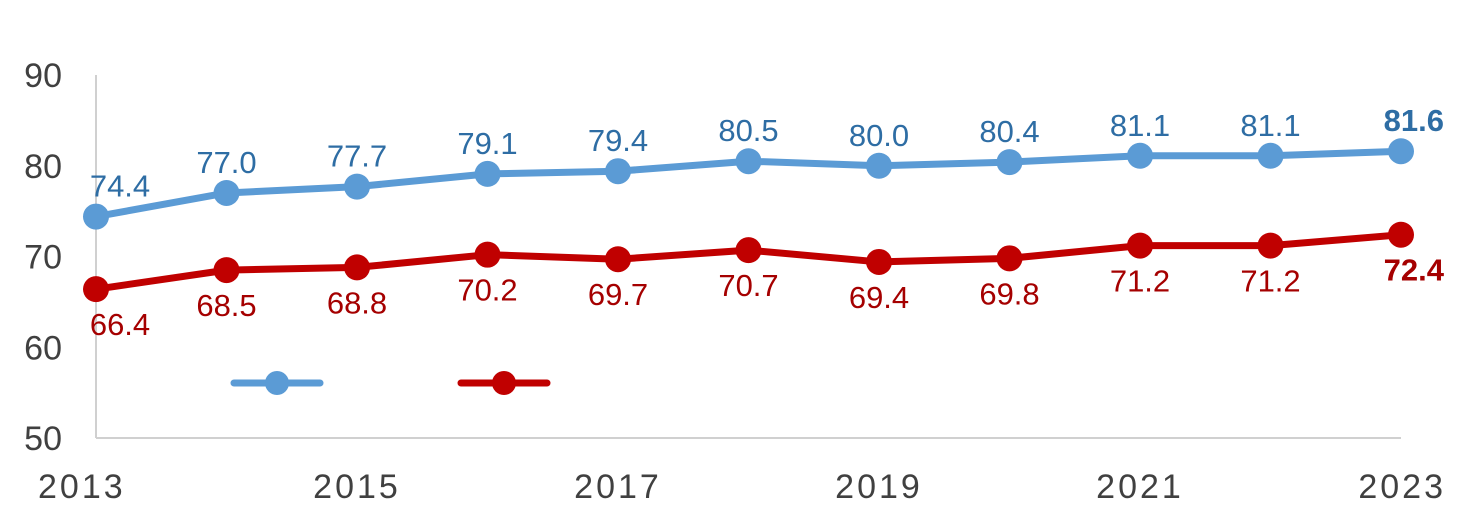 The width and height of the screenshot is (1470, 528). What do you see at coordinates (357, 487) in the screenshot?
I see `x-tick-label: 2015` at bounding box center [357, 487].